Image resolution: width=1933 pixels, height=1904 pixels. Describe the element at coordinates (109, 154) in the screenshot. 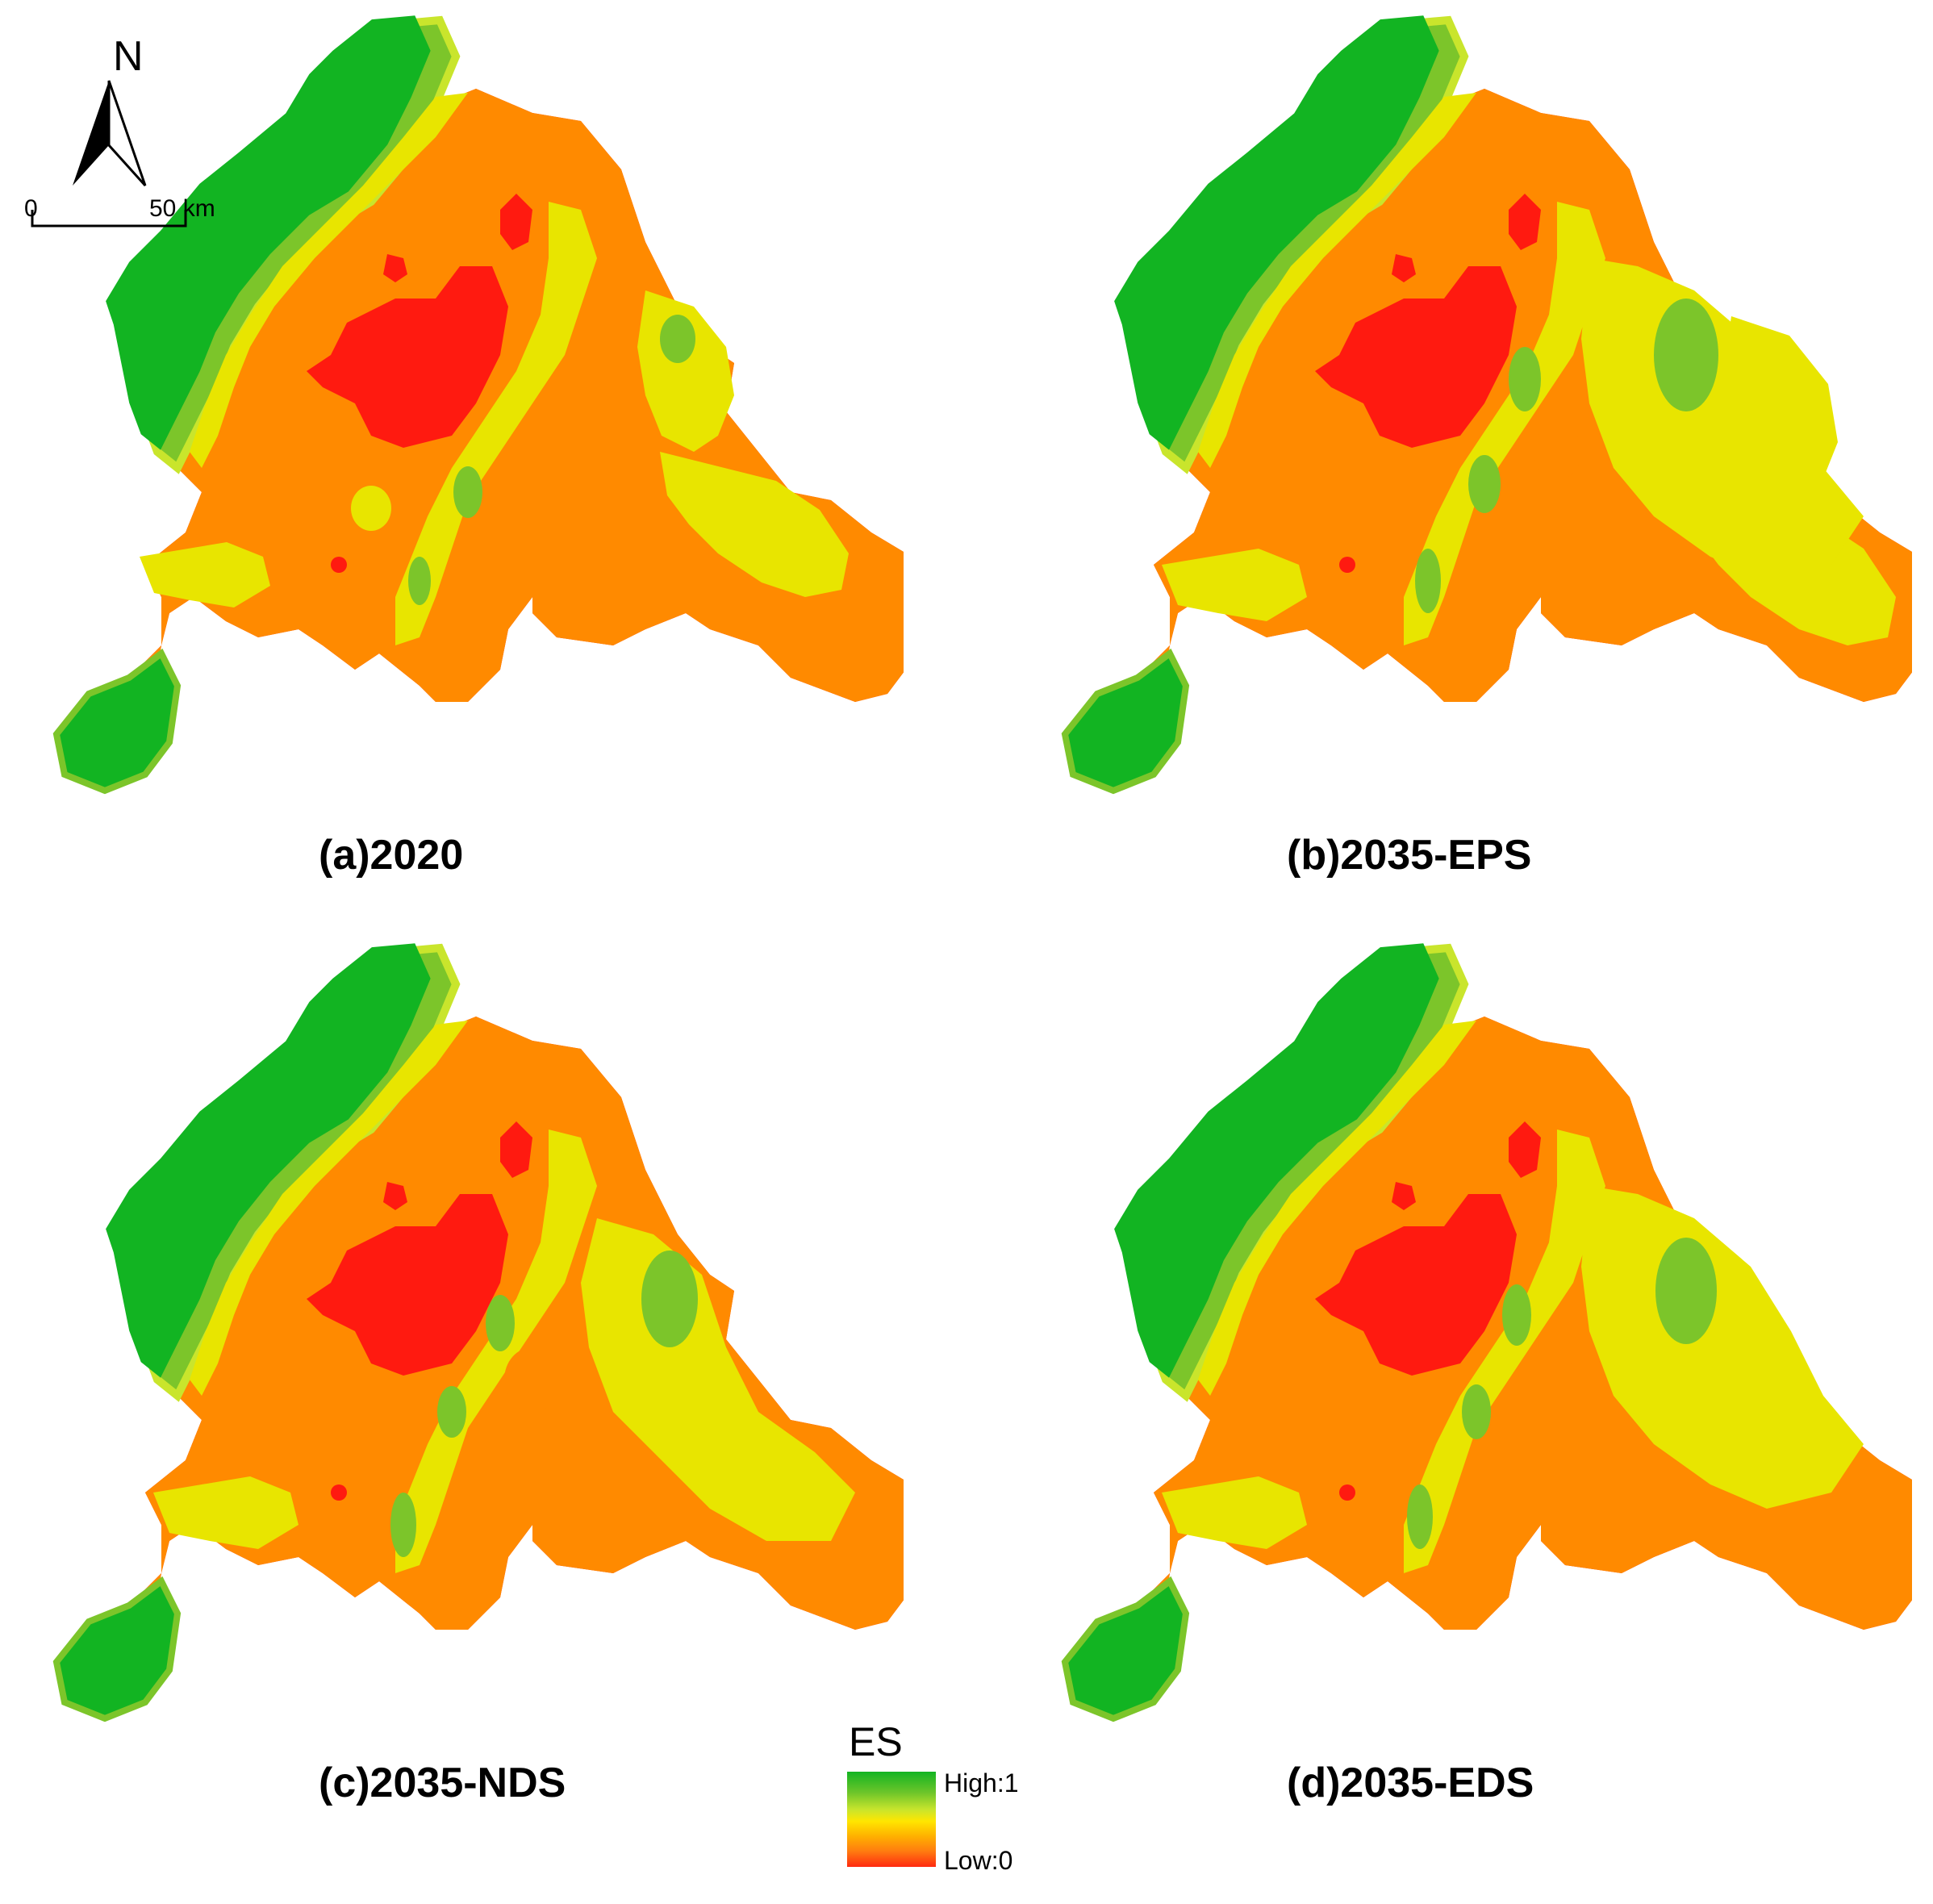

I see `north-arrow-icon` at that location.